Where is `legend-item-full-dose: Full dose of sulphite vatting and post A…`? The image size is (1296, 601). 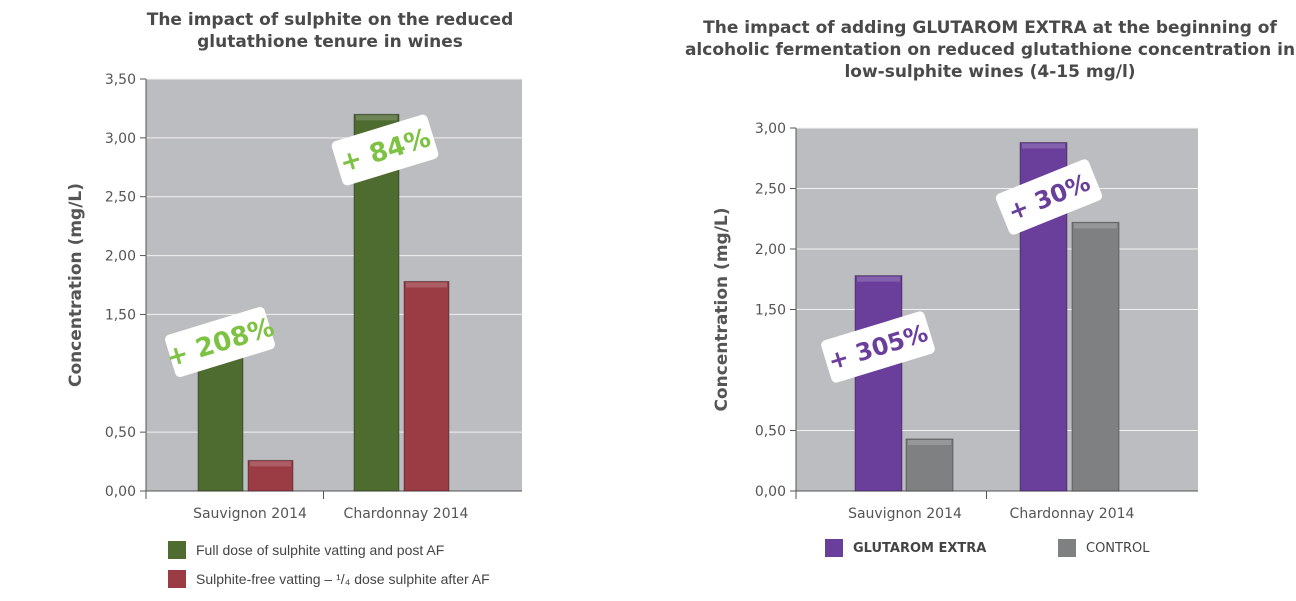
legend-item-full-dose: Full dose of sulphite vatting and post A… is located at coordinates (306, 550).